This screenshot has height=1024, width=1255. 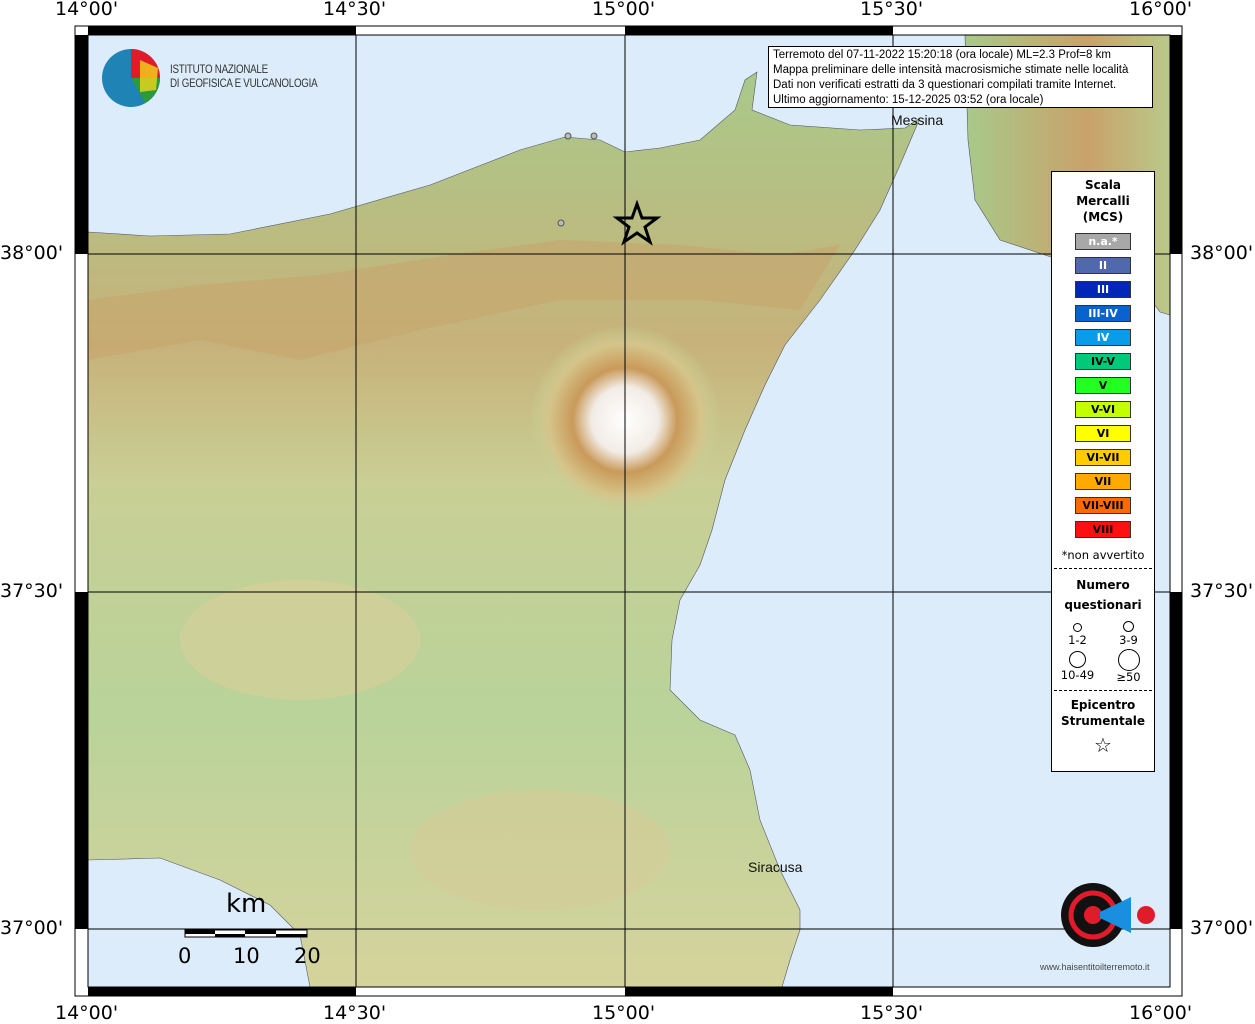 What do you see at coordinates (87, 1013) in the screenshot?
I see `lon-label-bottom: 14°00'` at bounding box center [87, 1013].